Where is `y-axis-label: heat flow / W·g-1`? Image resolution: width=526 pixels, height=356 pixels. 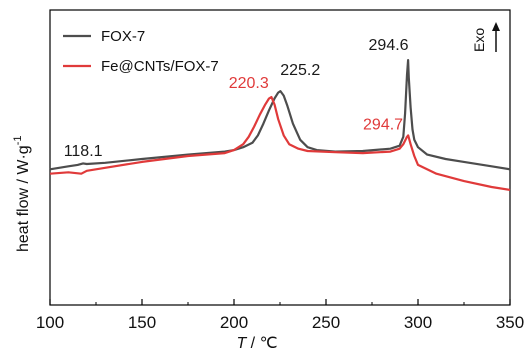
y-axis-label: heat flow / W·g-1 is located at coordinates (22, 194).